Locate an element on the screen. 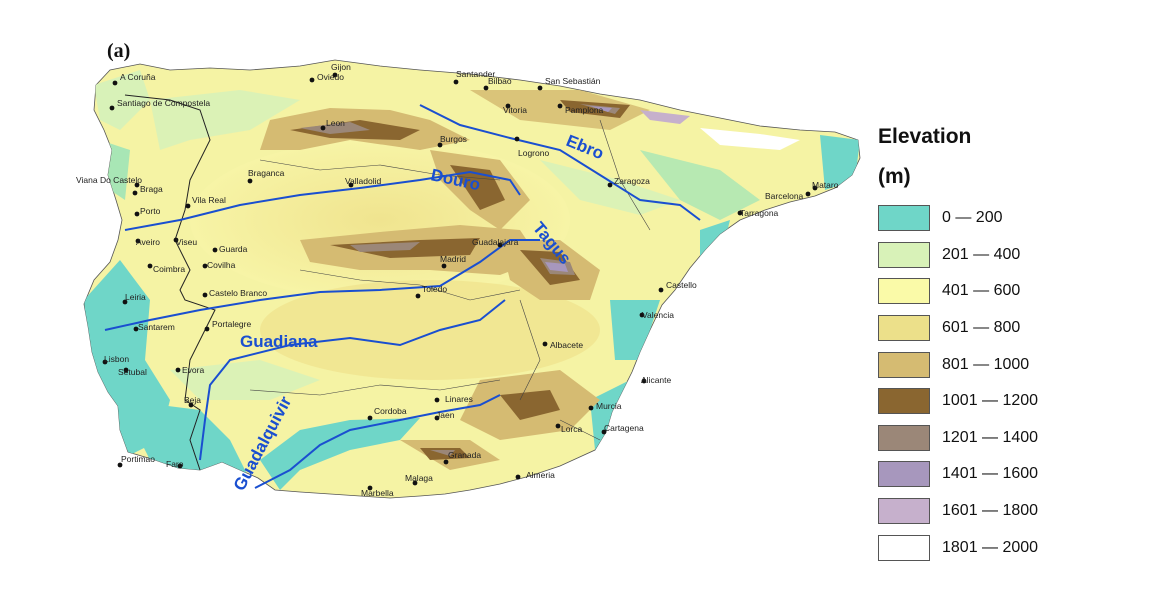 The height and width of the screenshot is (614, 1170). city-label: Bilbao is located at coordinates (500, 81).